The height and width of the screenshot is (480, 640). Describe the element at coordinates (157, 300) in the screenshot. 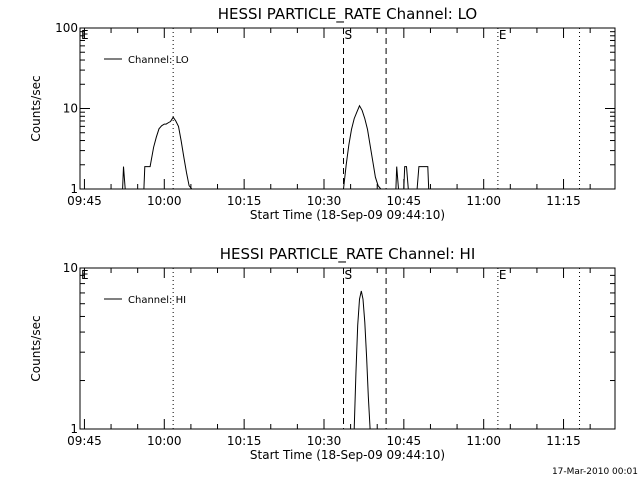

I see `legend-label: Channel: HI` at that location.